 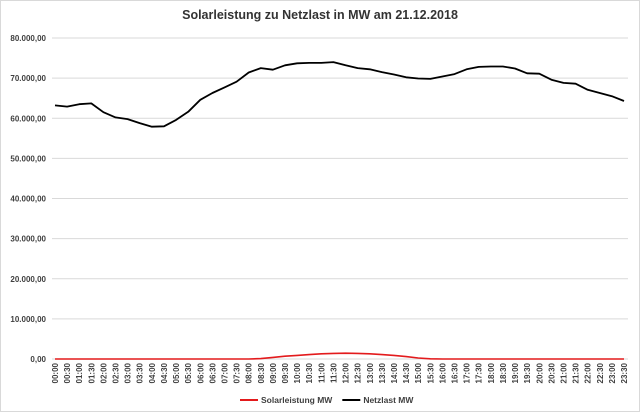 What do you see at coordinates (249, 372) in the screenshot?
I see `x-tick-label: 08:00` at bounding box center [249, 372].